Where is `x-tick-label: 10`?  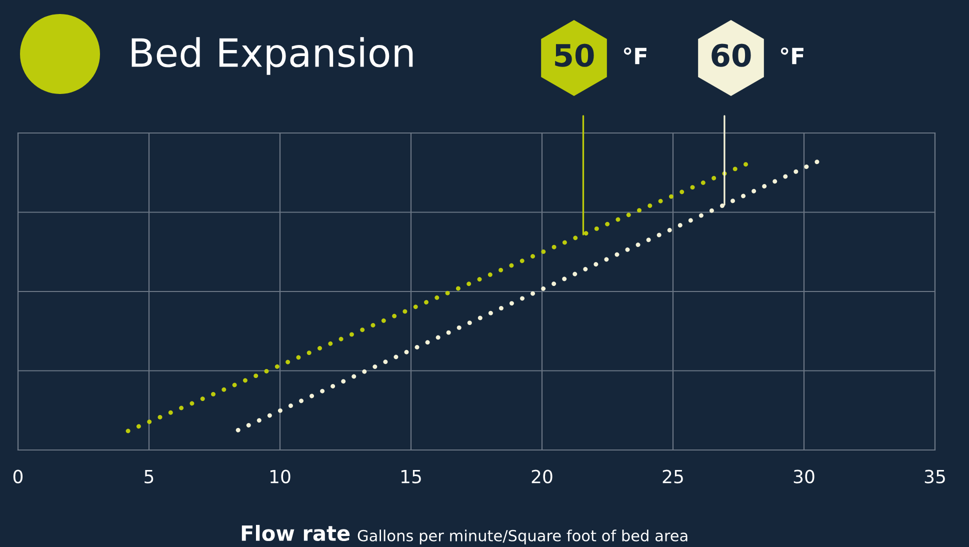
x-tick-label: 10 is located at coordinates (280, 477).